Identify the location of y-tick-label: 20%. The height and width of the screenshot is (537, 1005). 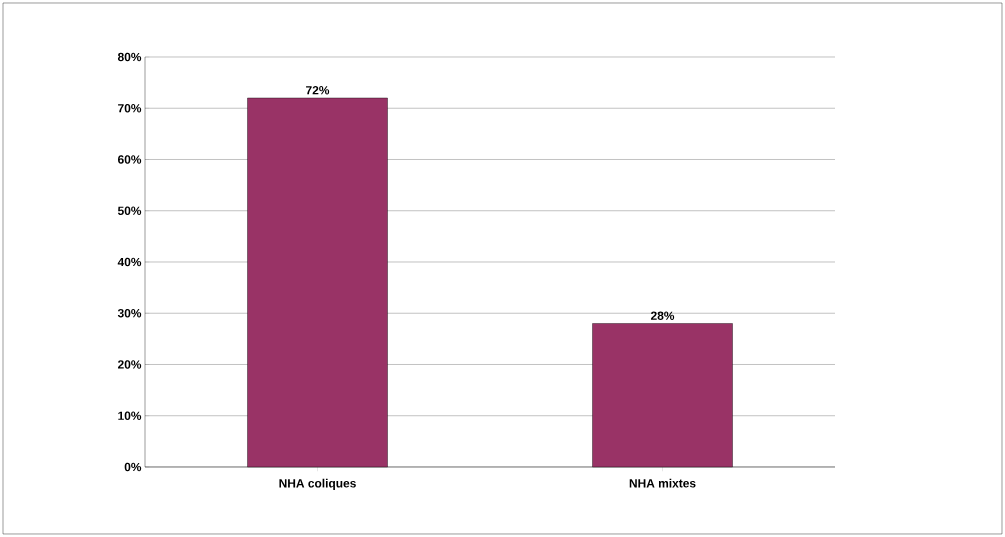
(129, 364).